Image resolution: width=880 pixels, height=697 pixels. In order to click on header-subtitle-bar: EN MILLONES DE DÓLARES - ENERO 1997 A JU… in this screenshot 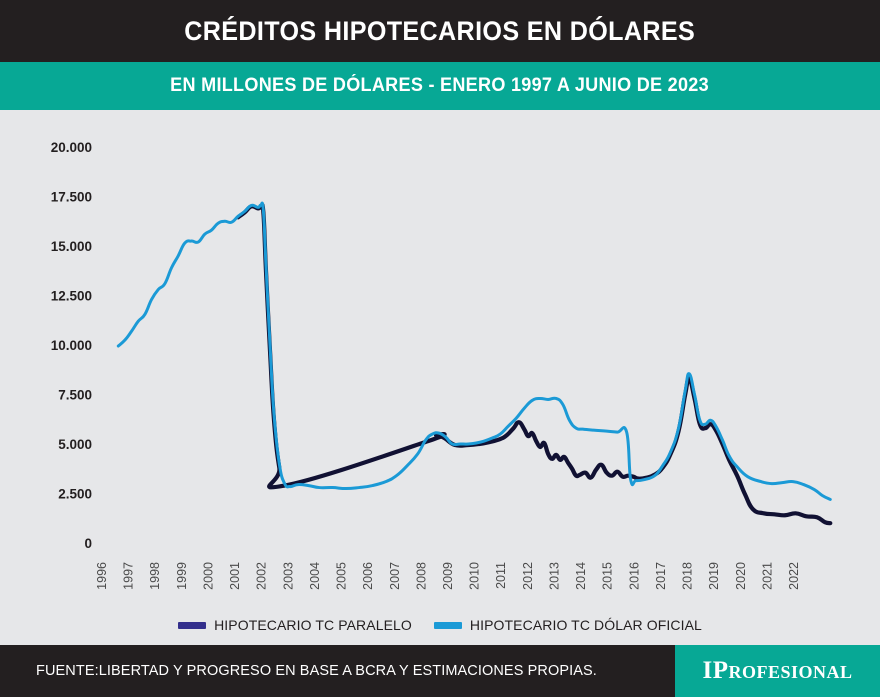, I will do `click(440, 86)`.